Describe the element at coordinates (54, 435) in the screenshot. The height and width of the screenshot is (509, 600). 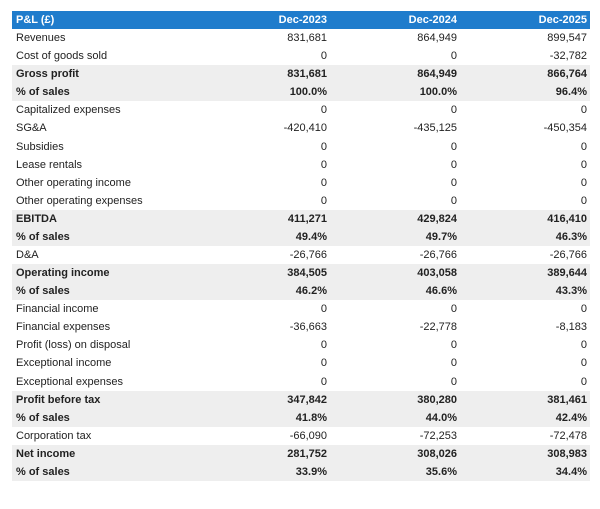
I see `row-label: Corporation tax` at that location.